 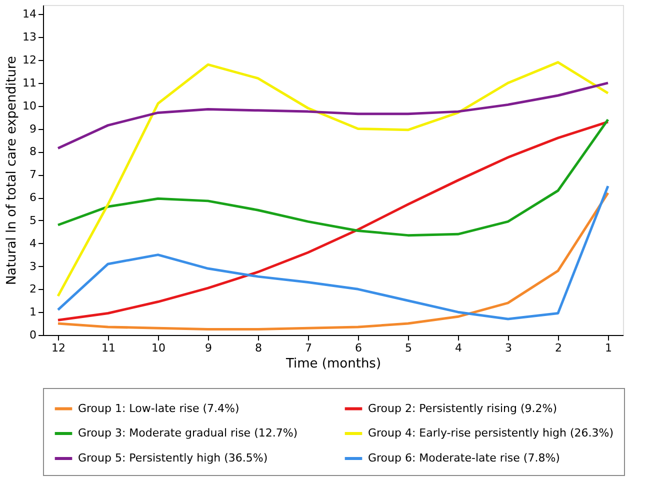 I want to click on y-tick-label: 5, so click(x=33, y=220).